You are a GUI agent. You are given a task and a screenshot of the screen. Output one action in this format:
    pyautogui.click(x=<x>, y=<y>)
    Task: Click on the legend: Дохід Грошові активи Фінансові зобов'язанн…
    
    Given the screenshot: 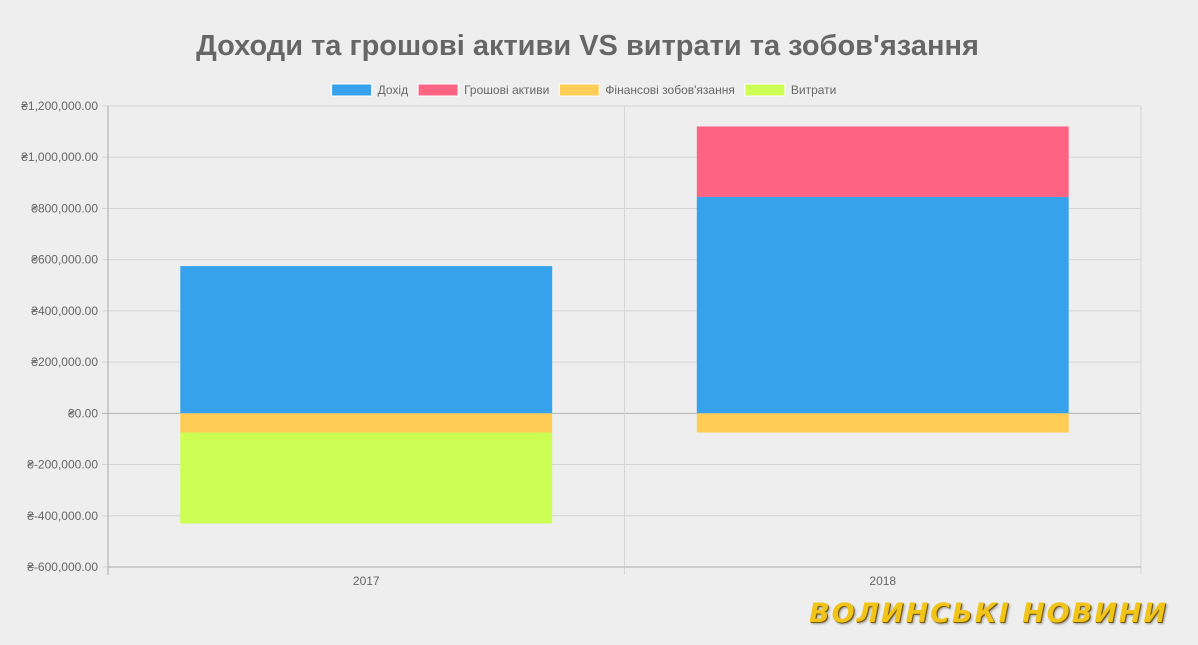 What is the action you would take?
    pyautogui.click(x=584, y=90)
    